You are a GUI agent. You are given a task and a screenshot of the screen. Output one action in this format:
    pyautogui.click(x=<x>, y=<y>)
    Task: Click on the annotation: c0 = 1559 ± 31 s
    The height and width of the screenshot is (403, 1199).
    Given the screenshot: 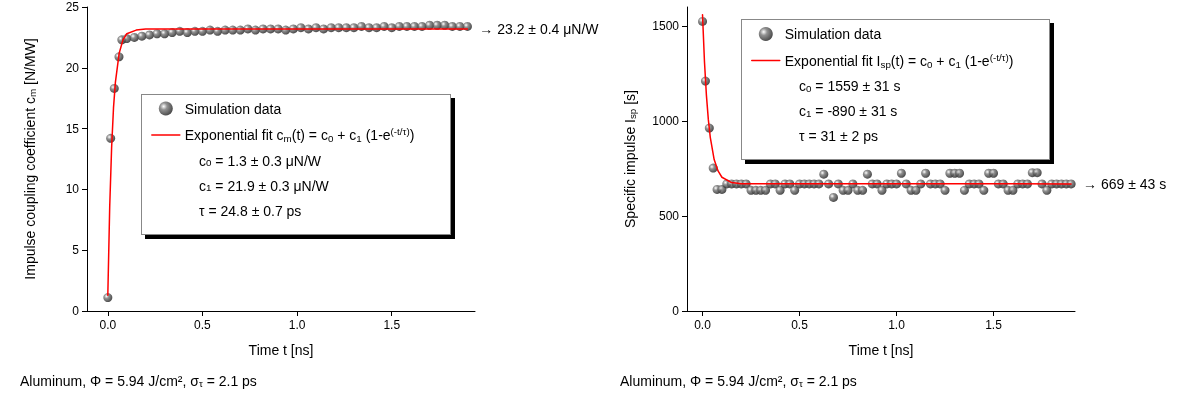 What is the action you would take?
    pyautogui.click(x=849, y=86)
    